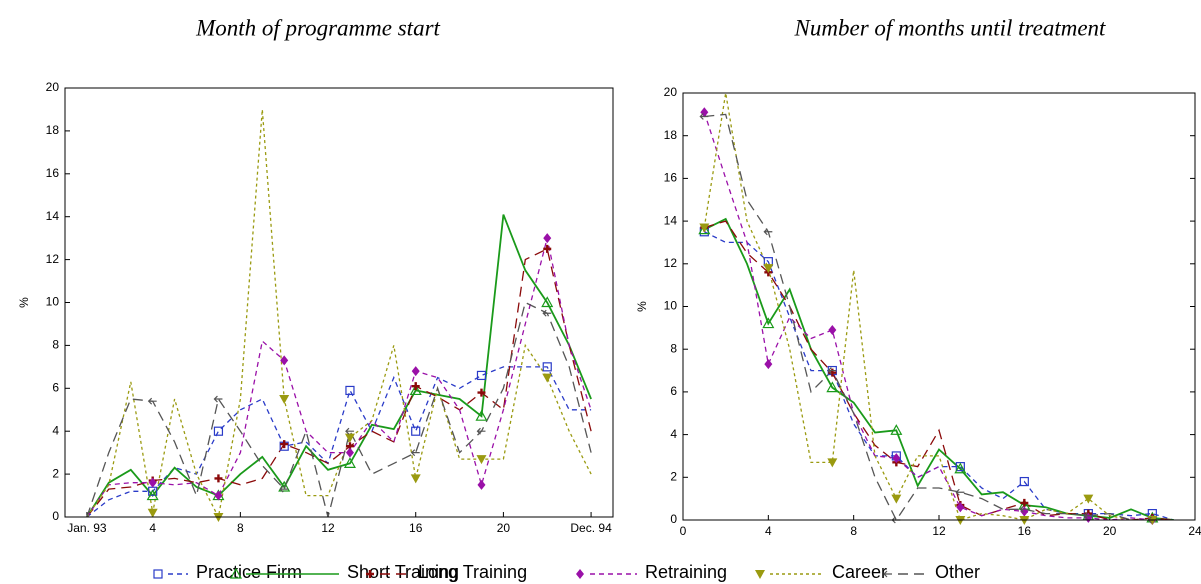 This screenshot has height=584, width=1201. Describe the element at coordinates (859, 572) in the screenshot. I see `legend-label: Career` at that location.